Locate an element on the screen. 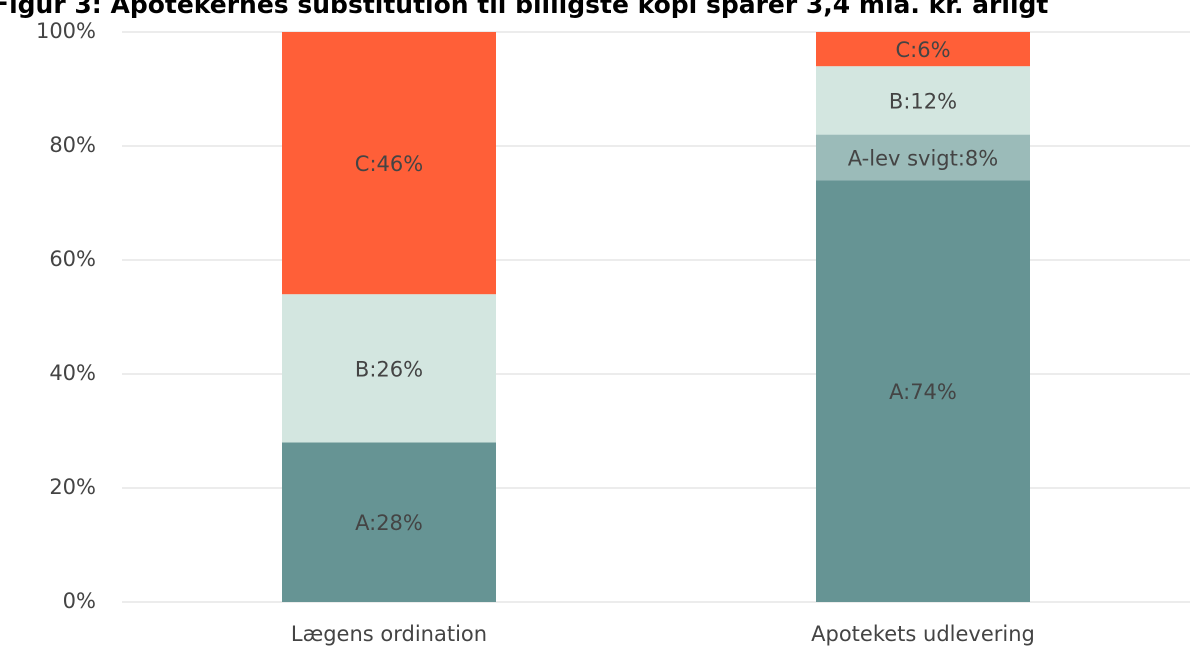  data-label: B:26% is located at coordinates (389, 369).